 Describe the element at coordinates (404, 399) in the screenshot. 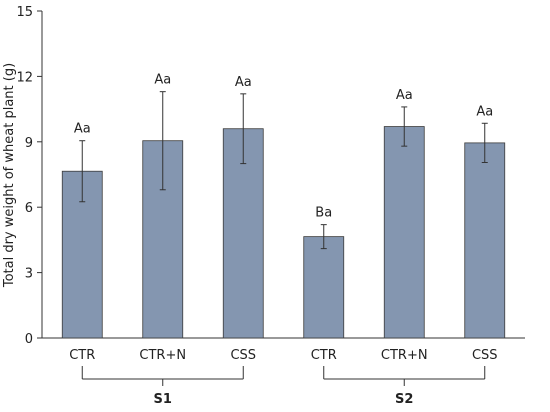

I see `group-label: S2` at that location.